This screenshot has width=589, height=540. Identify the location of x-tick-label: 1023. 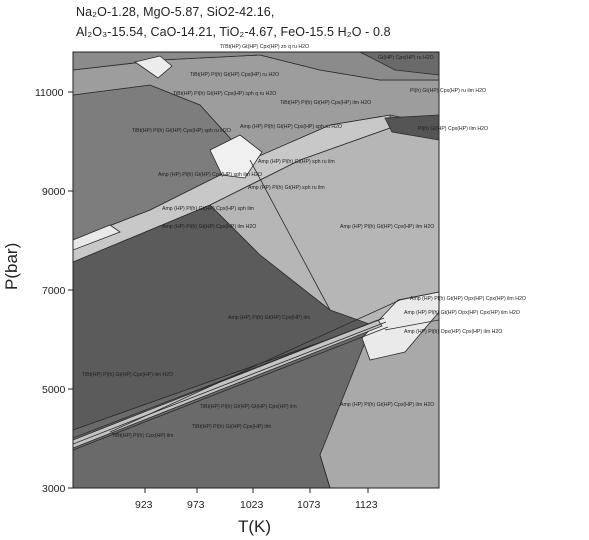
(252, 505).